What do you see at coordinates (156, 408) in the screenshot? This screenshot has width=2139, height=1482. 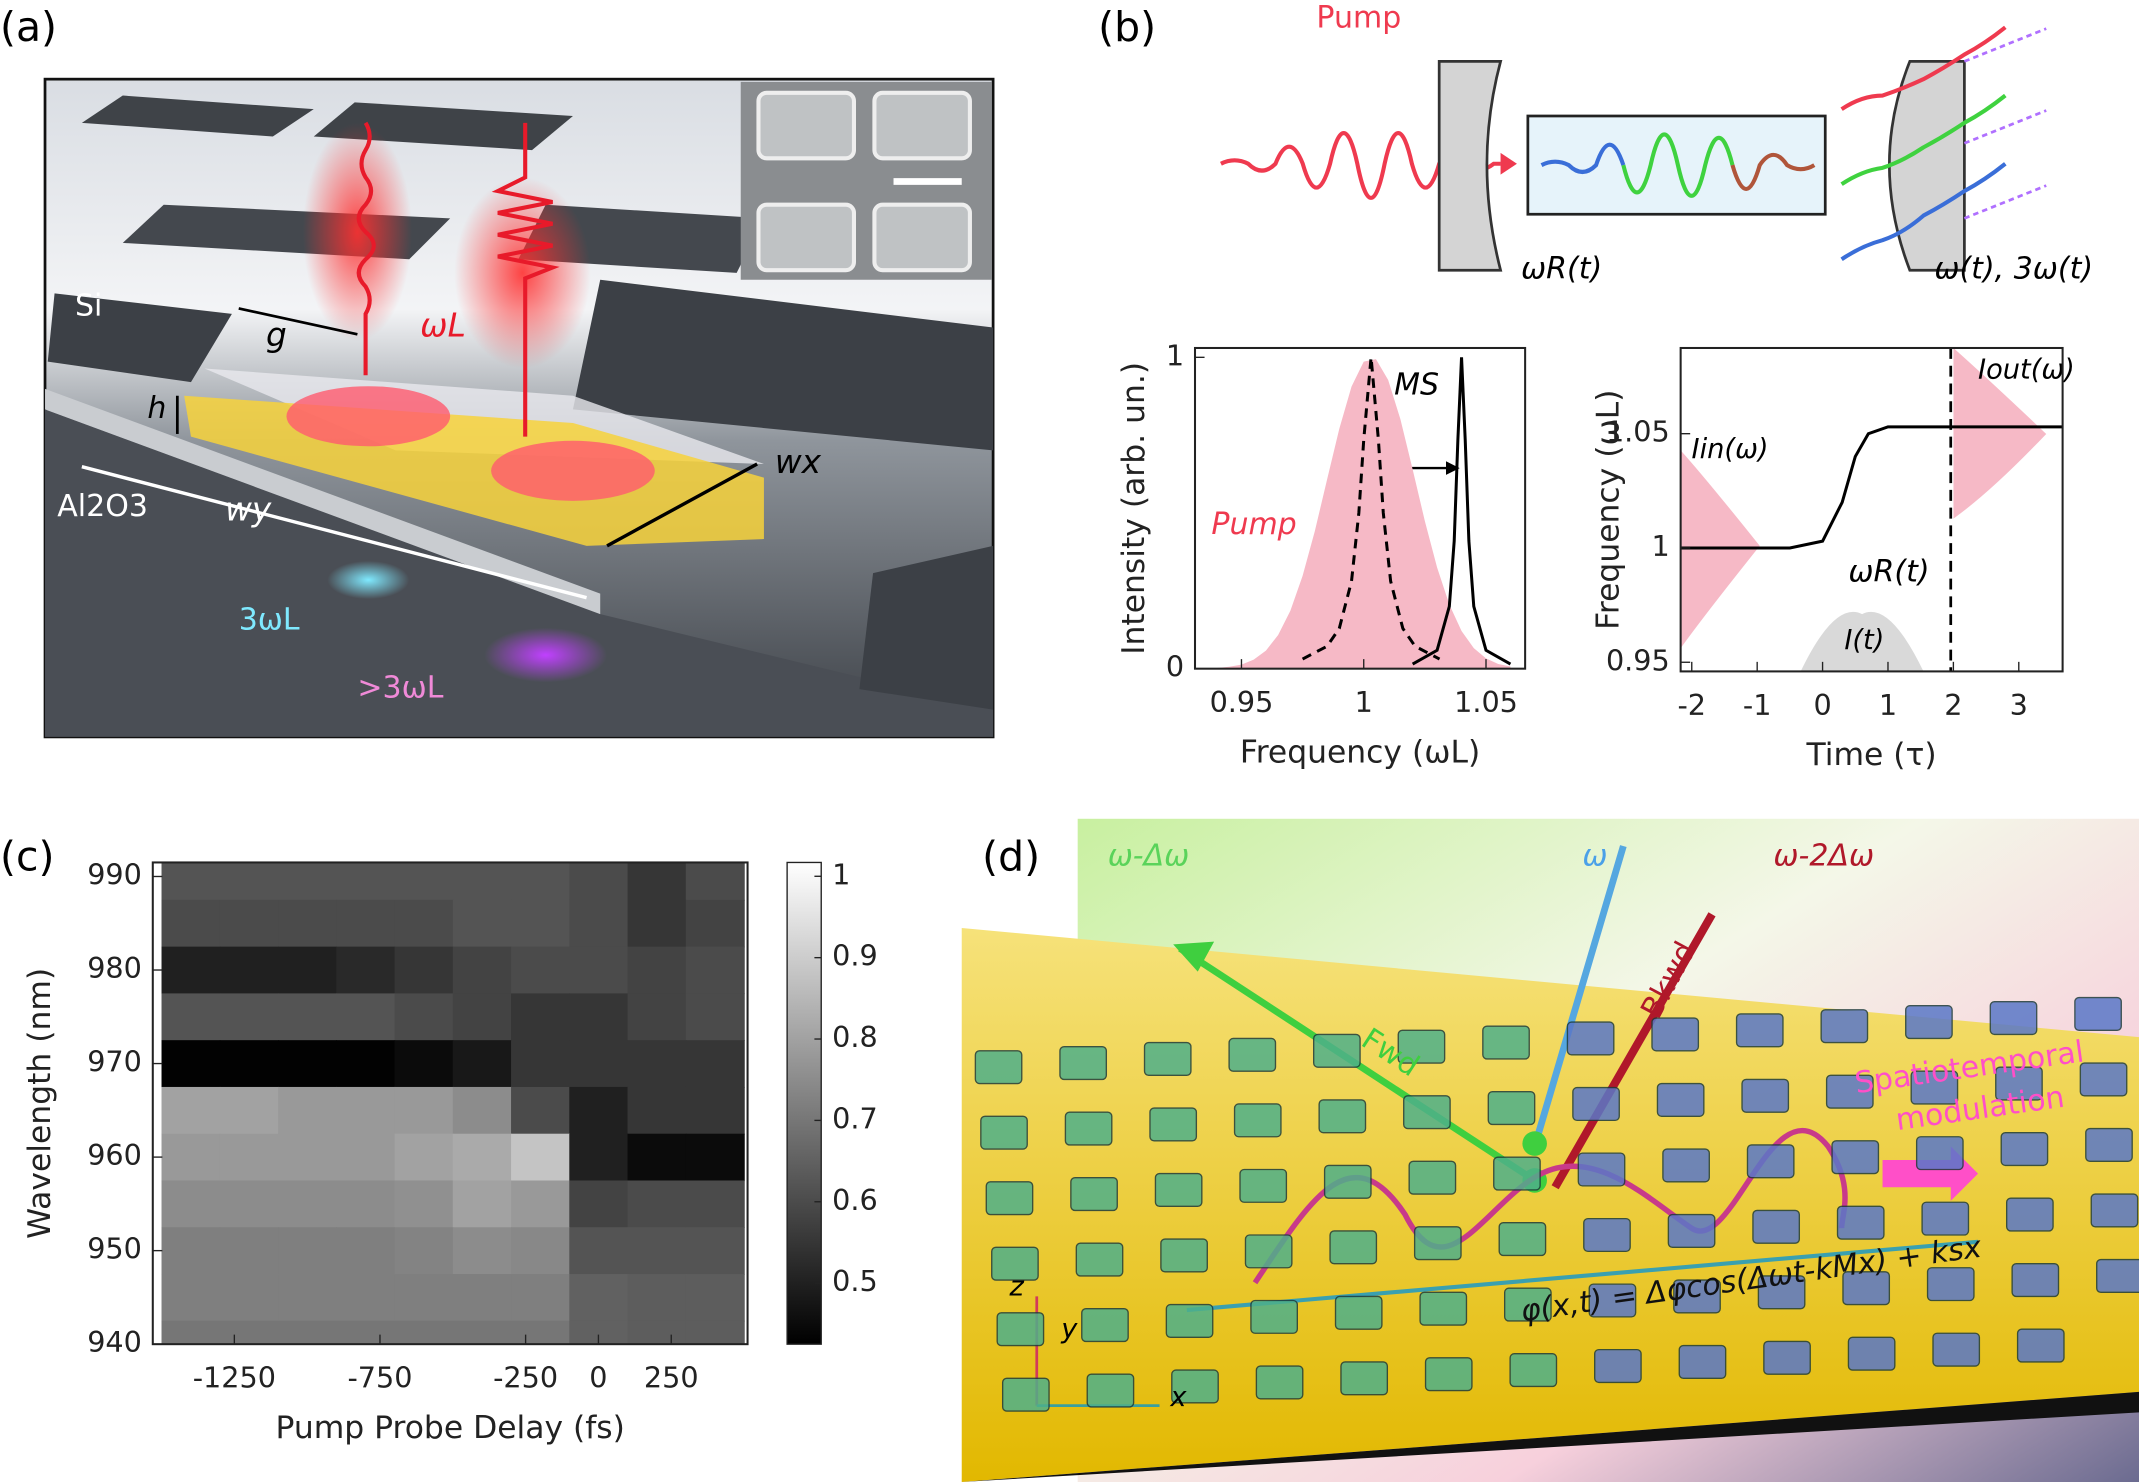 I see `label: h` at bounding box center [156, 408].